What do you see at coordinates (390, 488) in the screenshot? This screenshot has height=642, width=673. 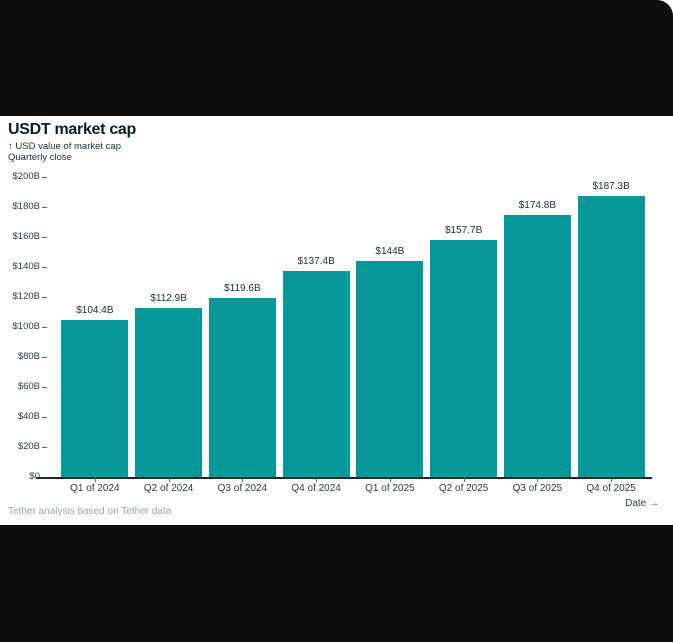 I see `x-axis-tick-label: Q1 of 2025` at bounding box center [390, 488].